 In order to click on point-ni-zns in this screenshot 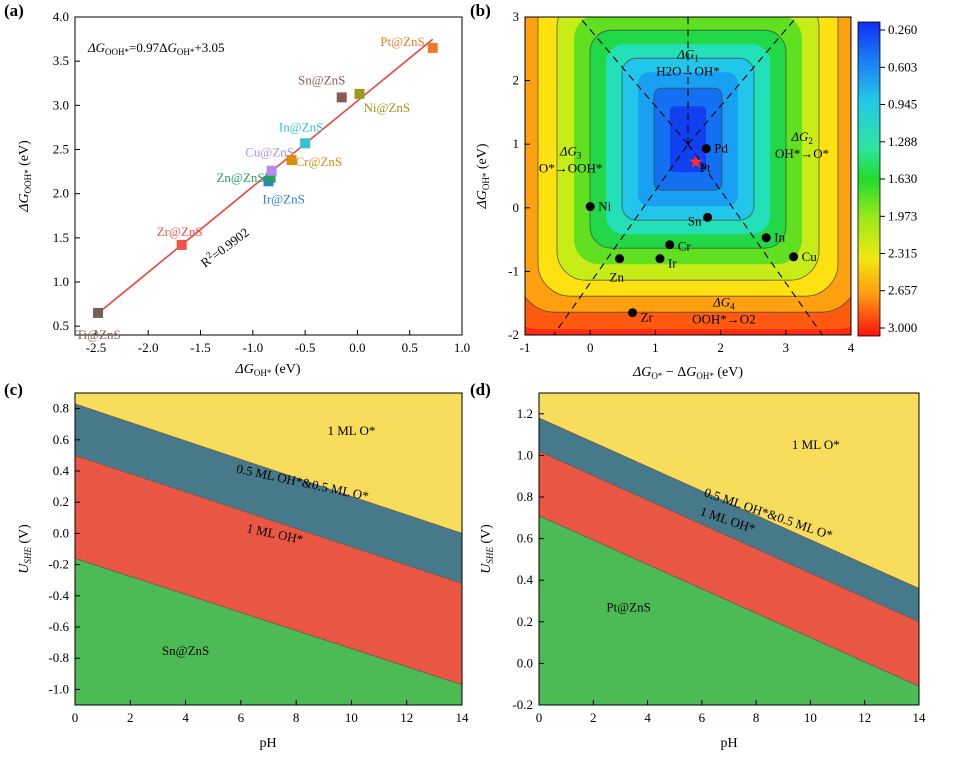, I will do `click(359, 93)`.